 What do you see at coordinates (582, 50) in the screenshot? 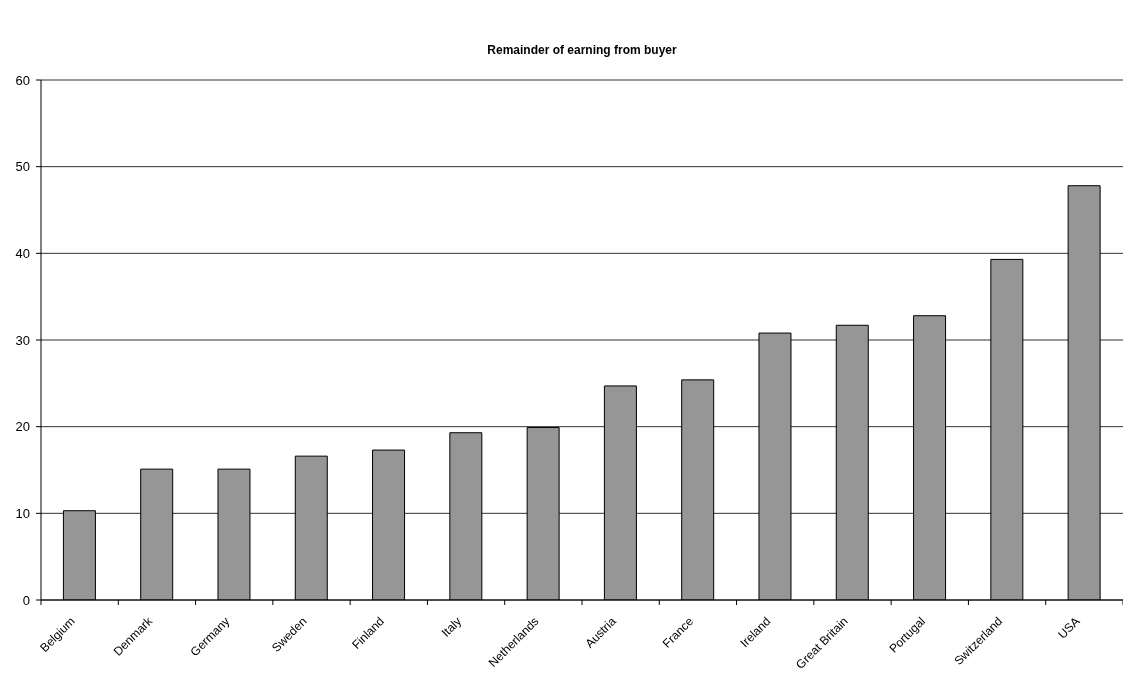
I see `chart-title: Remainder of earning from buyer` at bounding box center [582, 50].